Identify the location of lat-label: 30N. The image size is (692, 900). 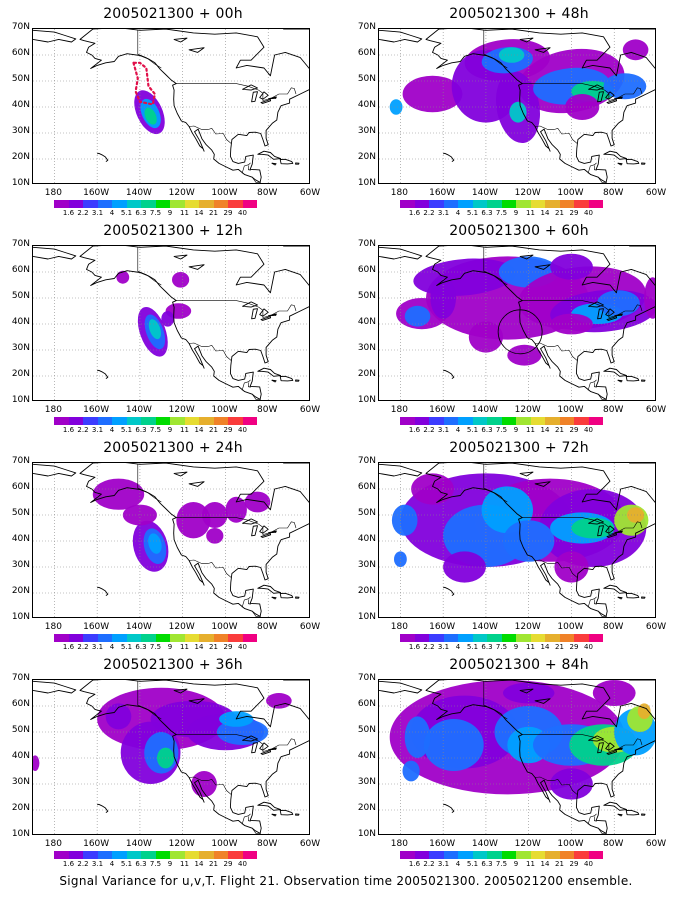
(366, 782).